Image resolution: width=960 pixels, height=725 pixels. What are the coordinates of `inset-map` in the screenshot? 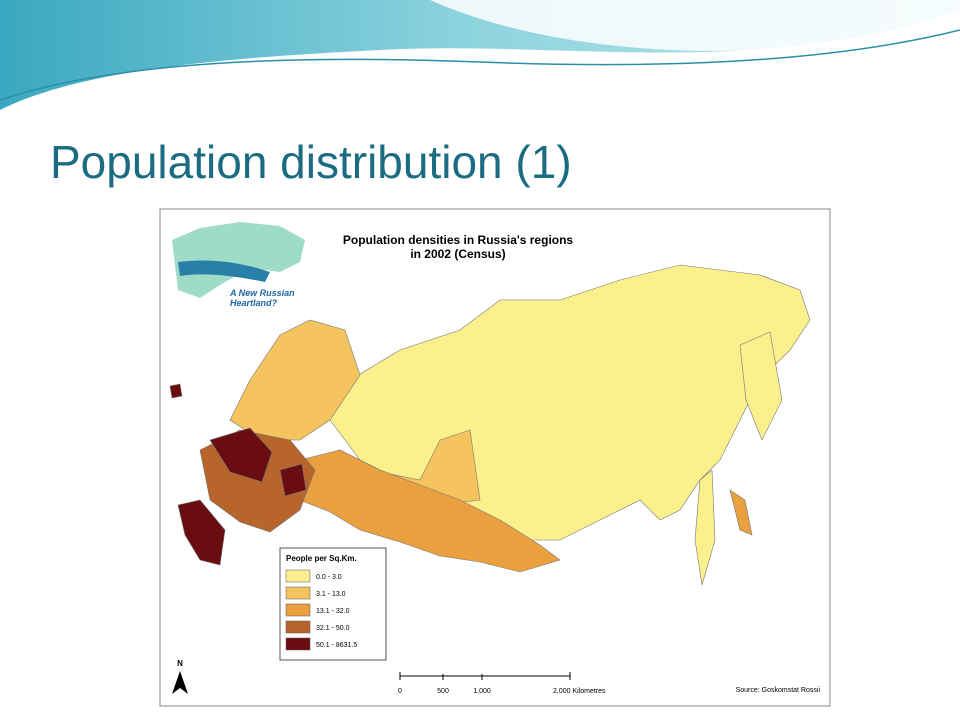 It's located at (238, 260).